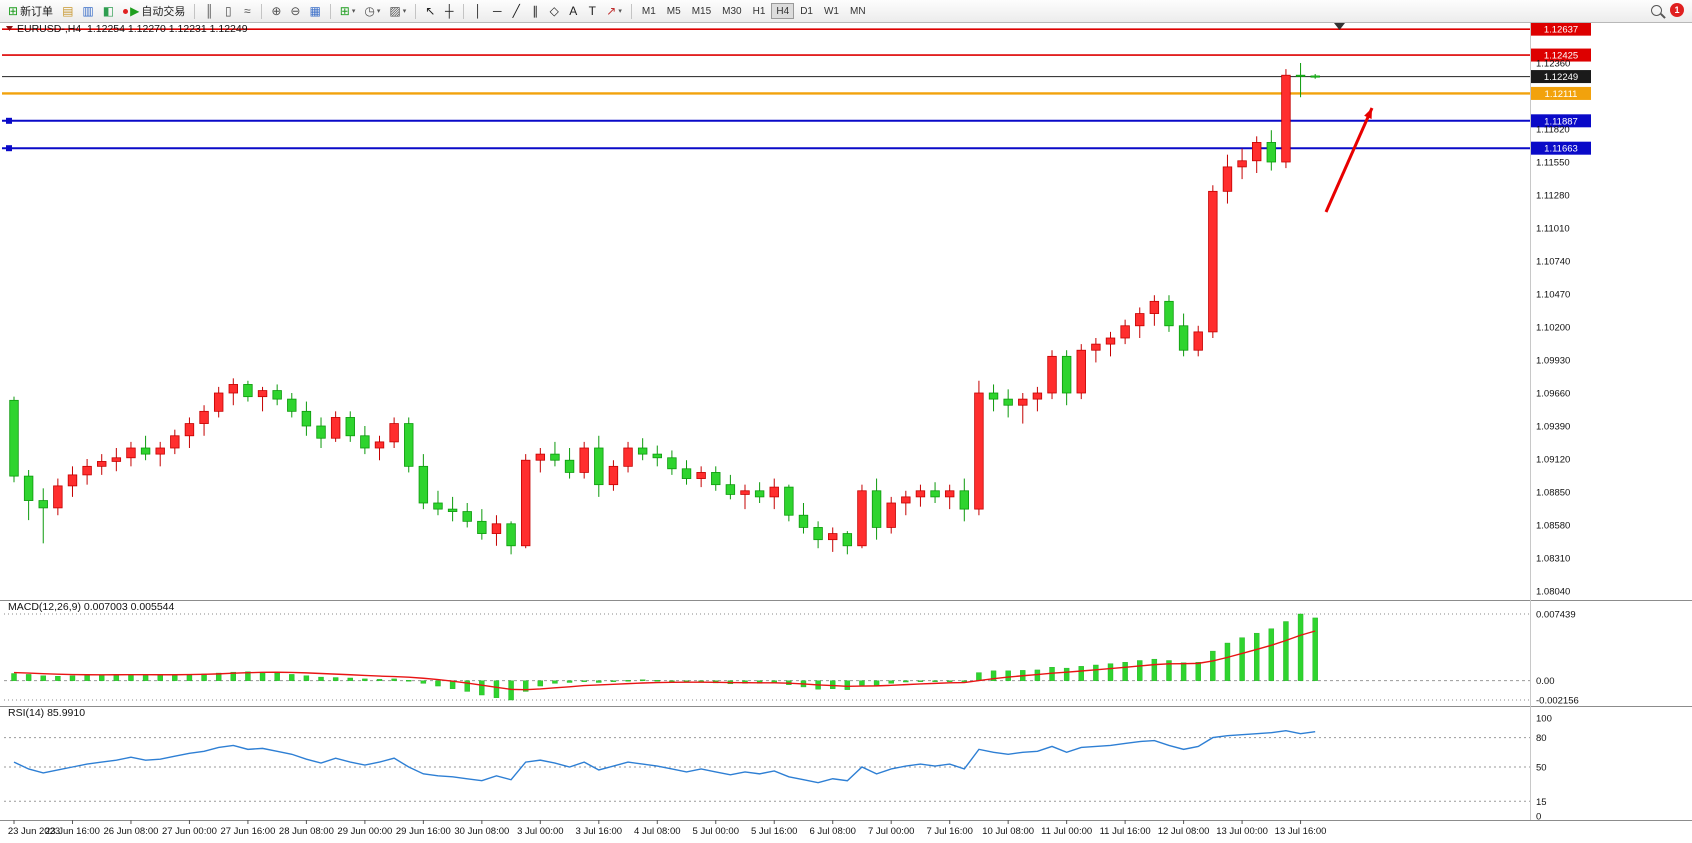 The width and height of the screenshot is (1692, 843). Describe the element at coordinates (1553, 130) in the screenshot. I see `price-axis-label: 1.11820` at that location.